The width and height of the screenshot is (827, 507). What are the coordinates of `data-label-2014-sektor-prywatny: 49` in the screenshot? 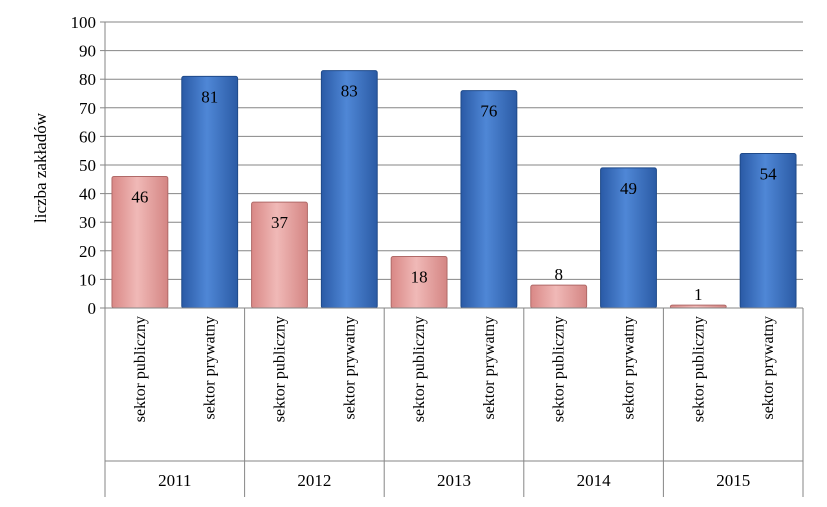 It's located at (628, 188).